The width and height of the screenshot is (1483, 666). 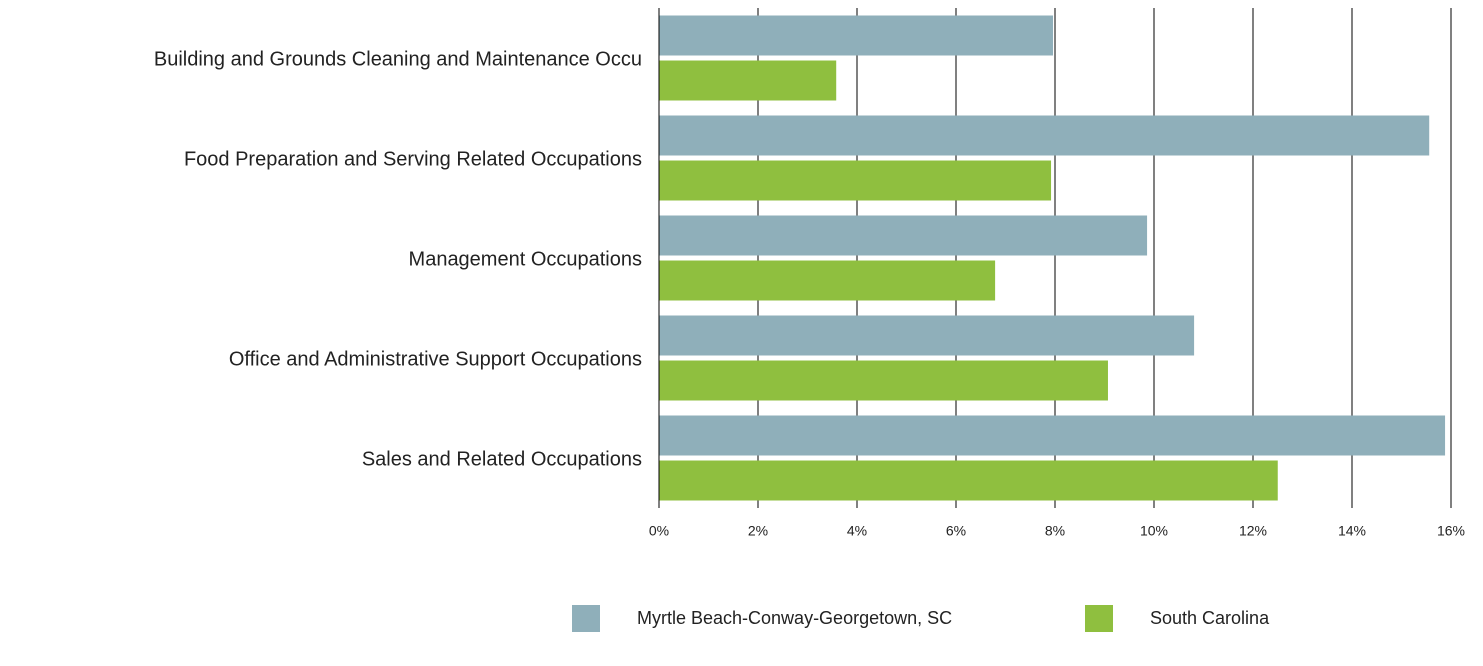 What do you see at coordinates (1451, 531) in the screenshot?
I see `x-tick-label: 16%` at bounding box center [1451, 531].